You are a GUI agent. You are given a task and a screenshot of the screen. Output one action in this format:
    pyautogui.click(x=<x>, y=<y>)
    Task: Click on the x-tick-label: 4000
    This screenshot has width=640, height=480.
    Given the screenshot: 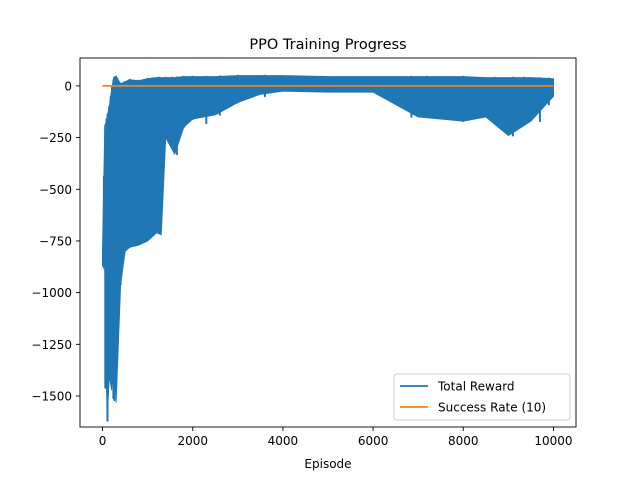 What is the action you would take?
    pyautogui.click(x=283, y=441)
    